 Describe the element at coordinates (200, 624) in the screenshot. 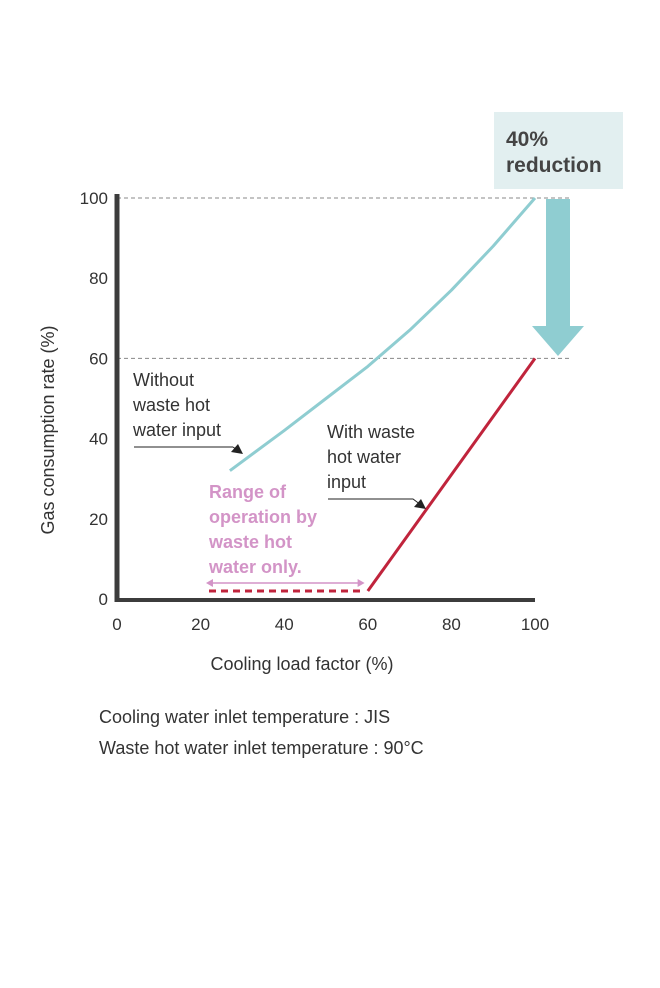

I see `x-tick-label-20: 20` at that location.